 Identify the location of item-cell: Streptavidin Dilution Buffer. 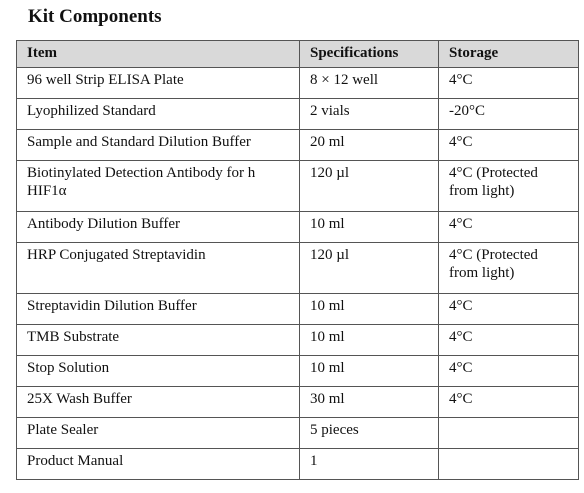
(158, 309).